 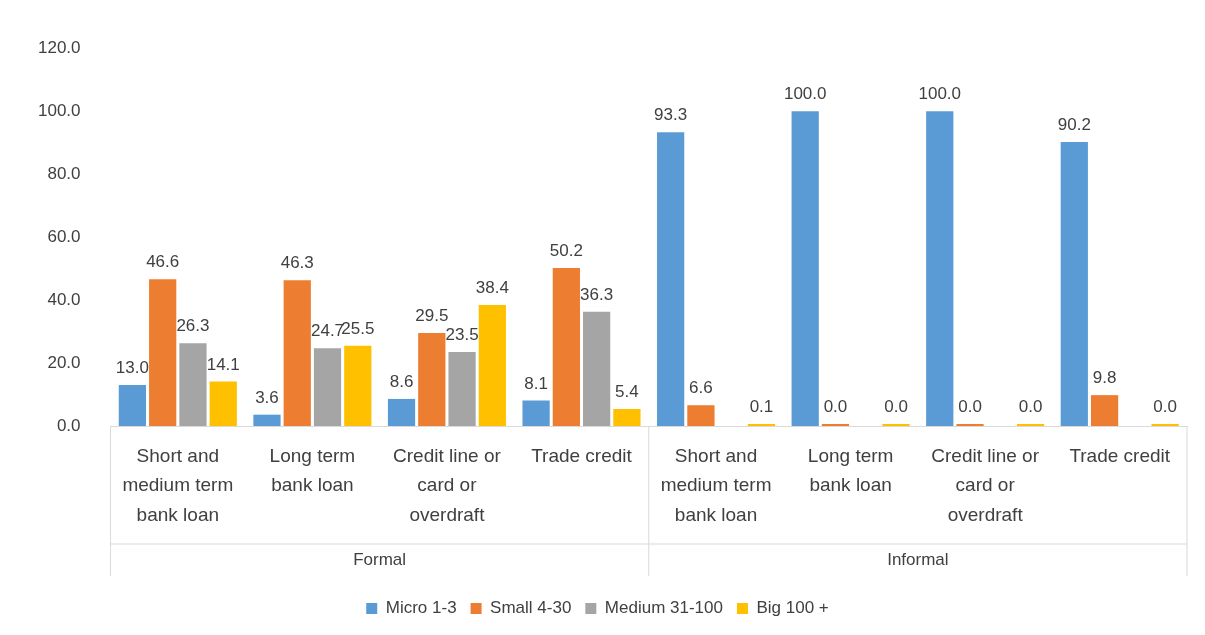 What do you see at coordinates (59, 110) in the screenshot?
I see `y-tick-label: 100.0` at bounding box center [59, 110].